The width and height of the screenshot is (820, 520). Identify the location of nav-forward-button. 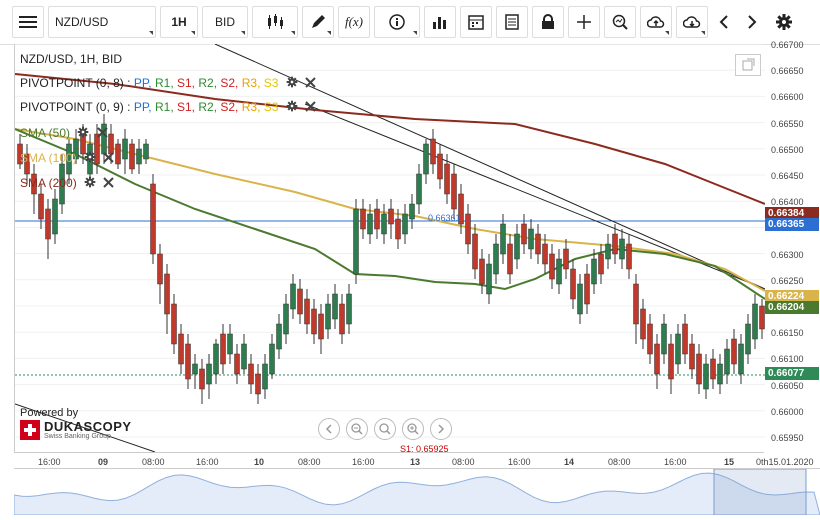
(441, 429).